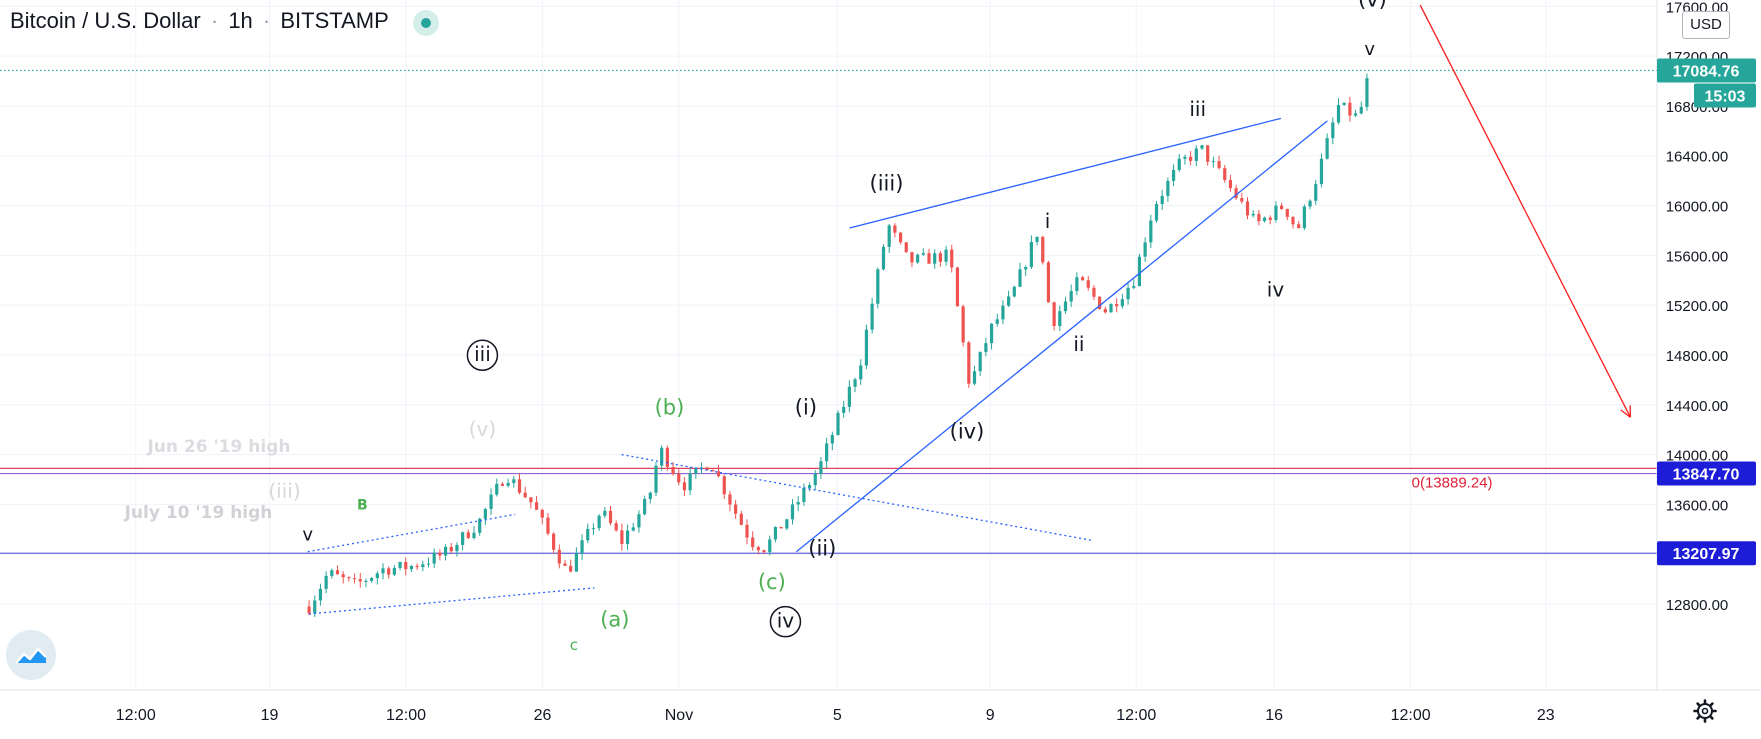  I want to click on wave-label: i, so click(1048, 221).